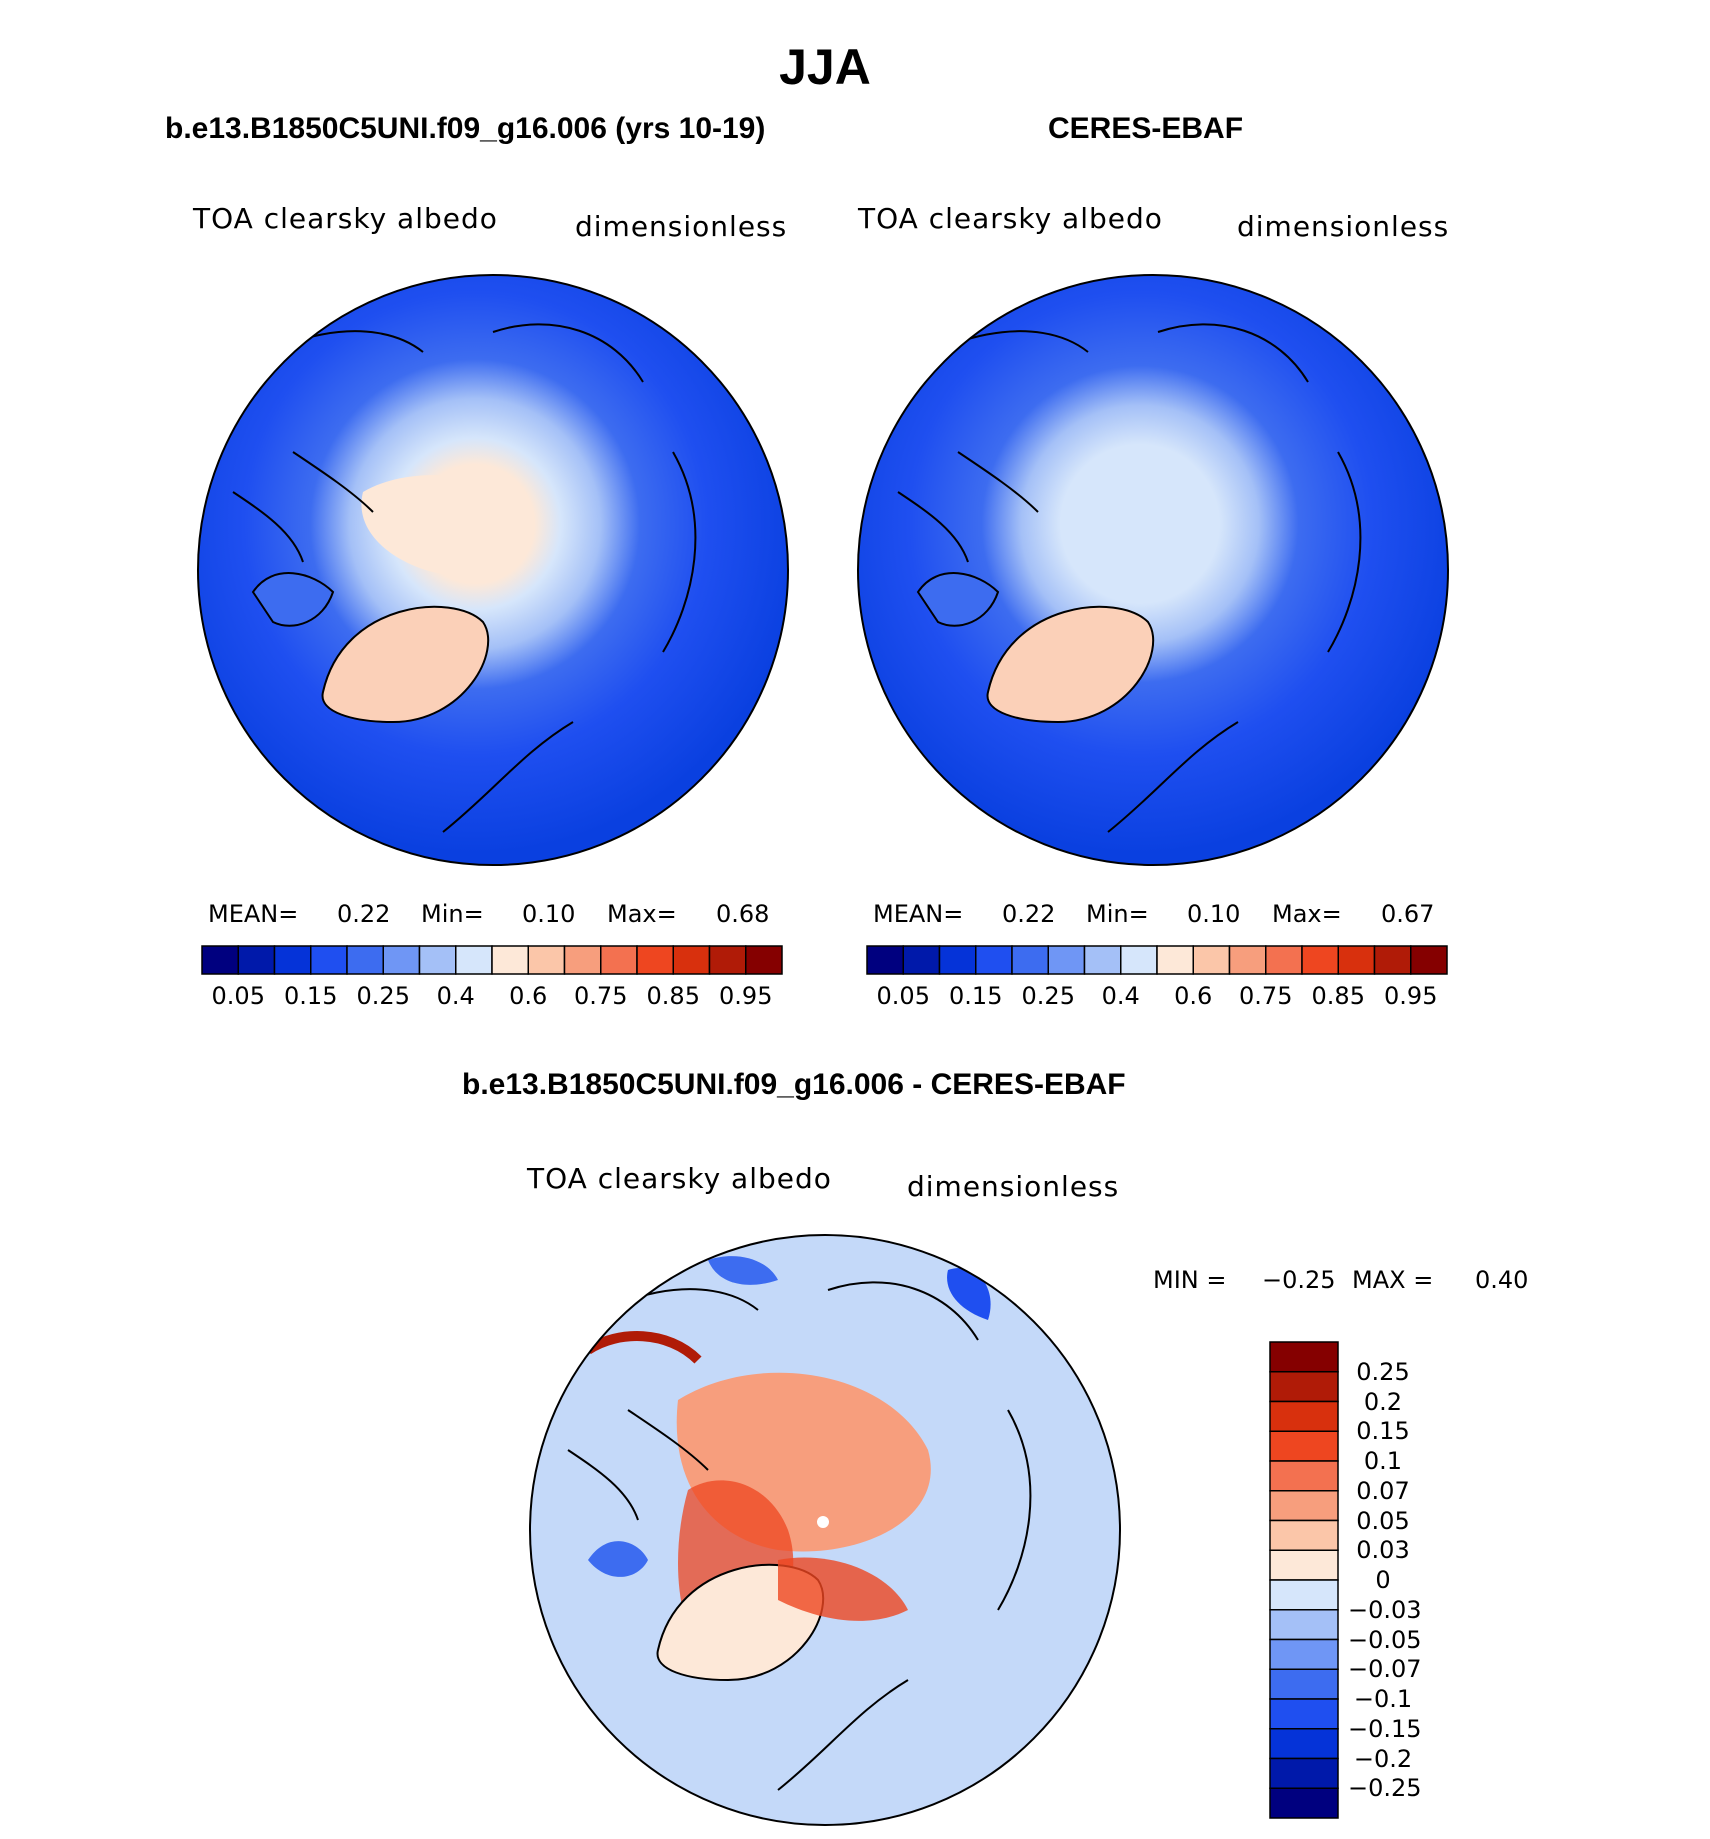 Image resolution: width=1710 pixels, height=1839 pixels. I want to click on panel-model-mean-label: MEAN=, so click(253, 914).